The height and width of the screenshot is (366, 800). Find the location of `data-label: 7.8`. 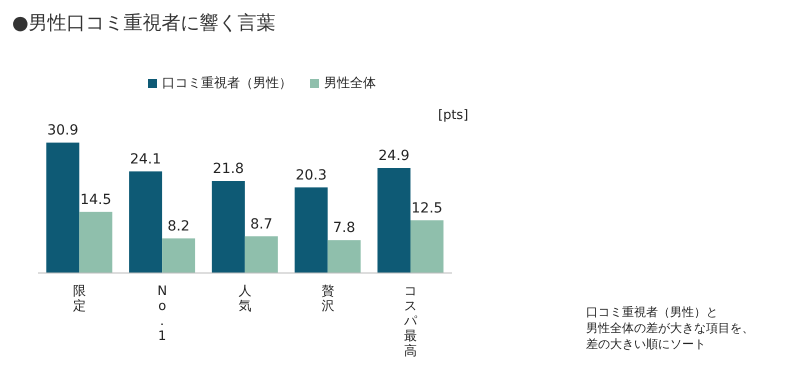

data-label: 7.8 is located at coordinates (344, 228).